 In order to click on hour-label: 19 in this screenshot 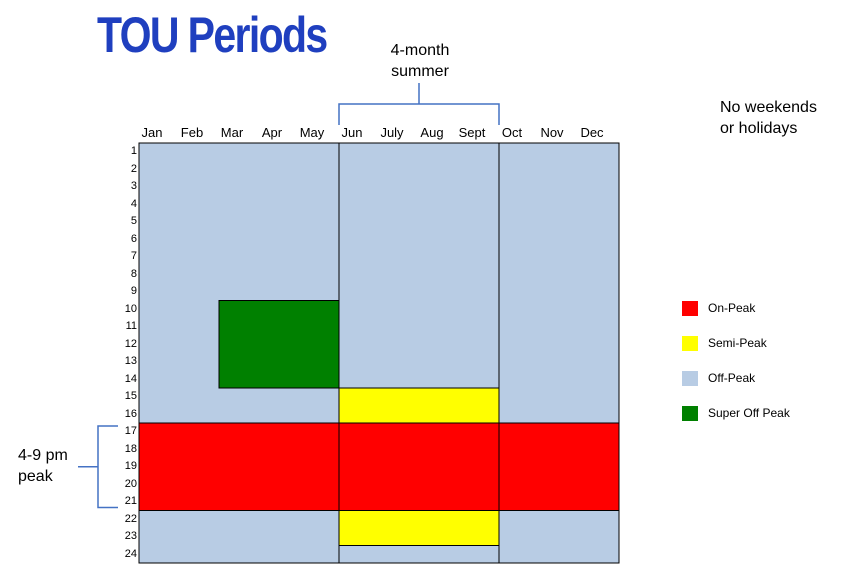, I will do `click(130, 466)`.